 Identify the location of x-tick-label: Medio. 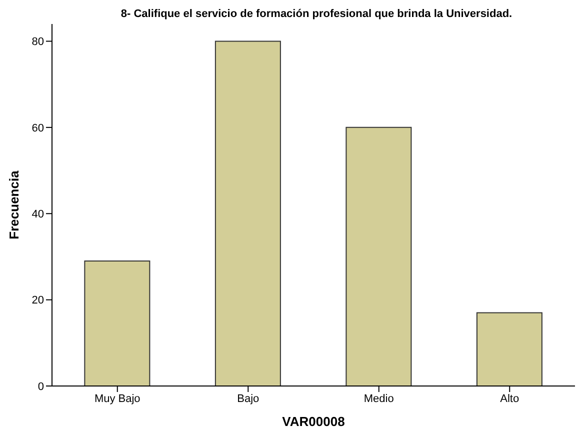
(379, 398).